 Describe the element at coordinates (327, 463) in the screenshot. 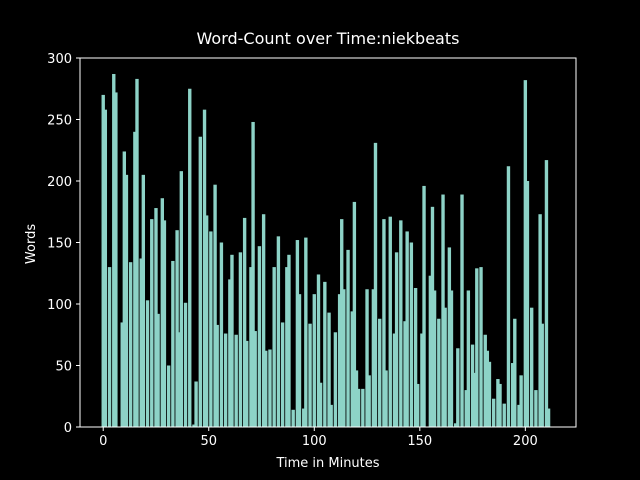

I see `x-axis-label: Time in Minutes` at that location.